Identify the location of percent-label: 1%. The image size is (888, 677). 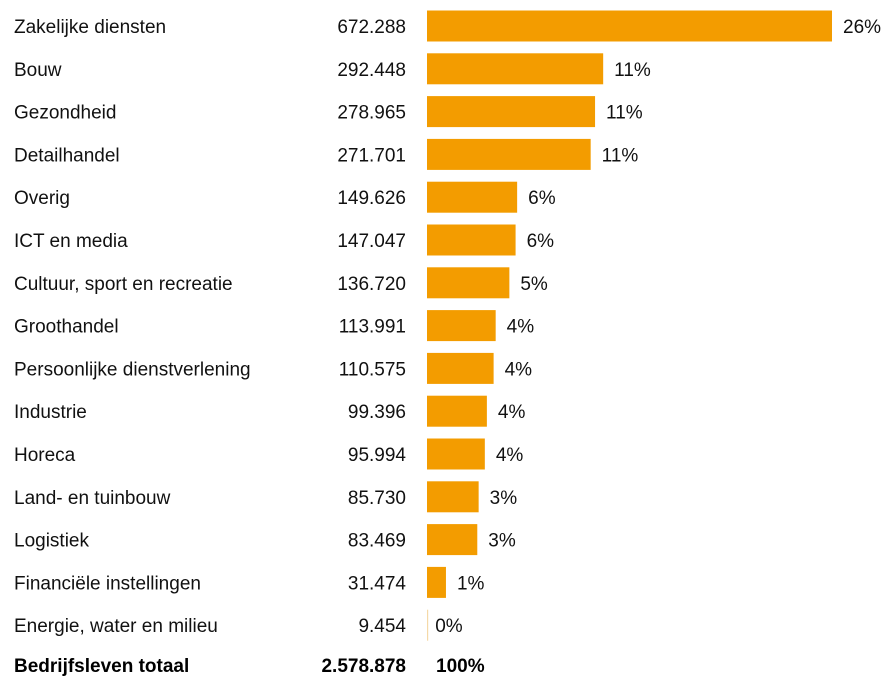
(471, 583).